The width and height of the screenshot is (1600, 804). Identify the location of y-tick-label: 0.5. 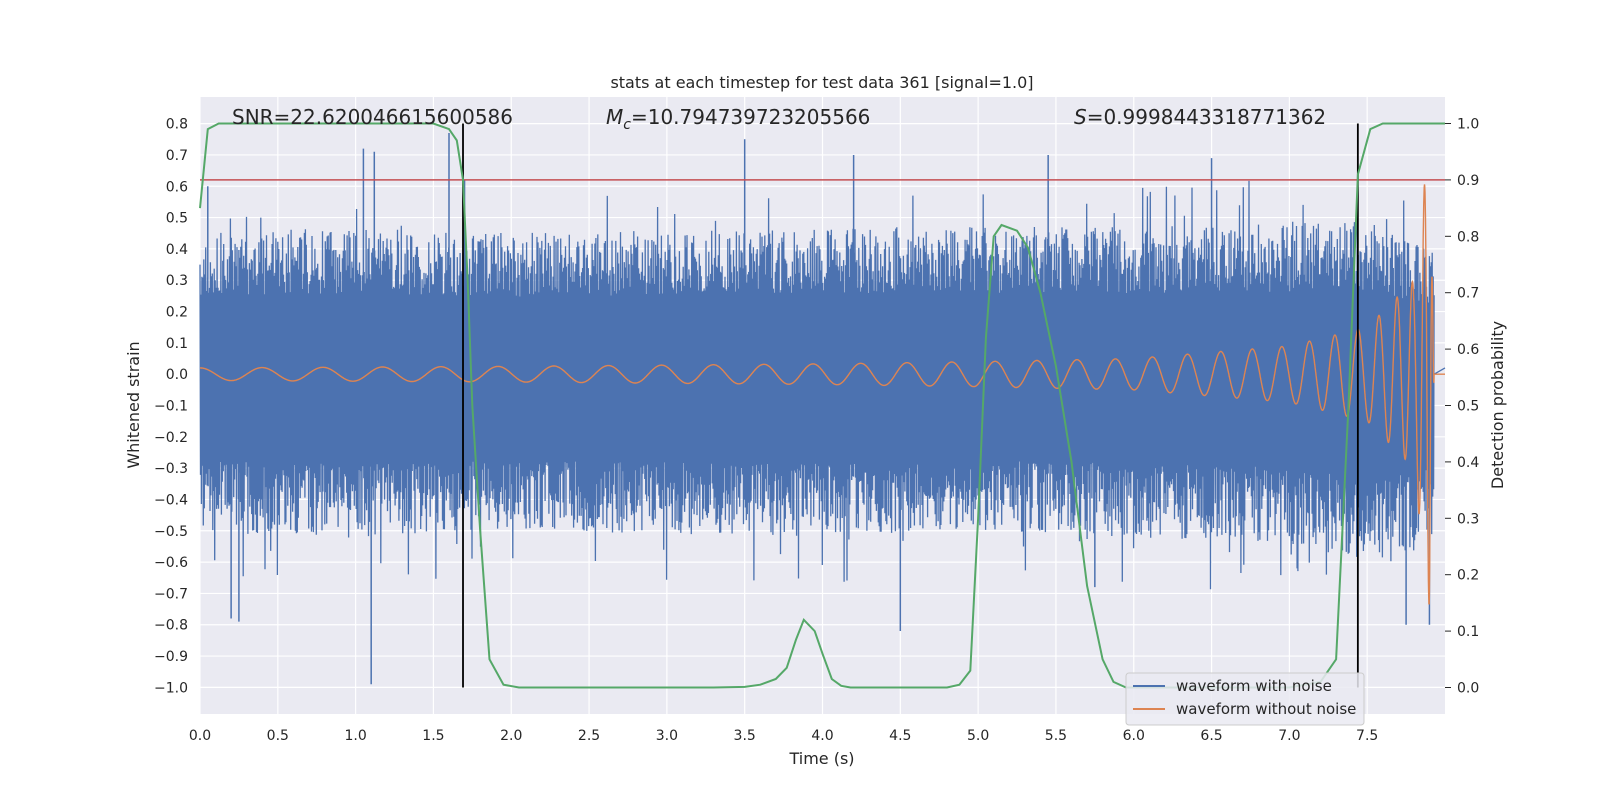
(177, 219).